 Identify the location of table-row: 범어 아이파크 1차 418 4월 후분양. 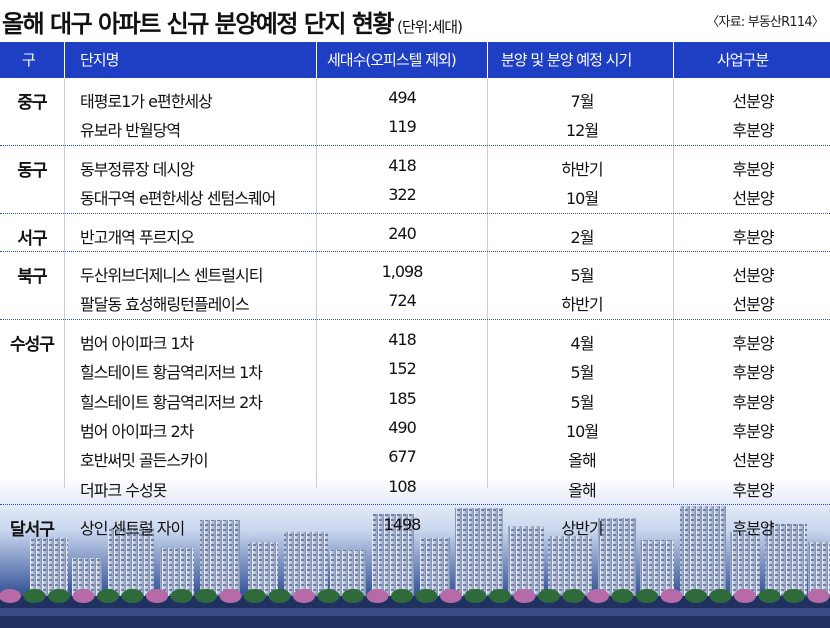
(415, 340).